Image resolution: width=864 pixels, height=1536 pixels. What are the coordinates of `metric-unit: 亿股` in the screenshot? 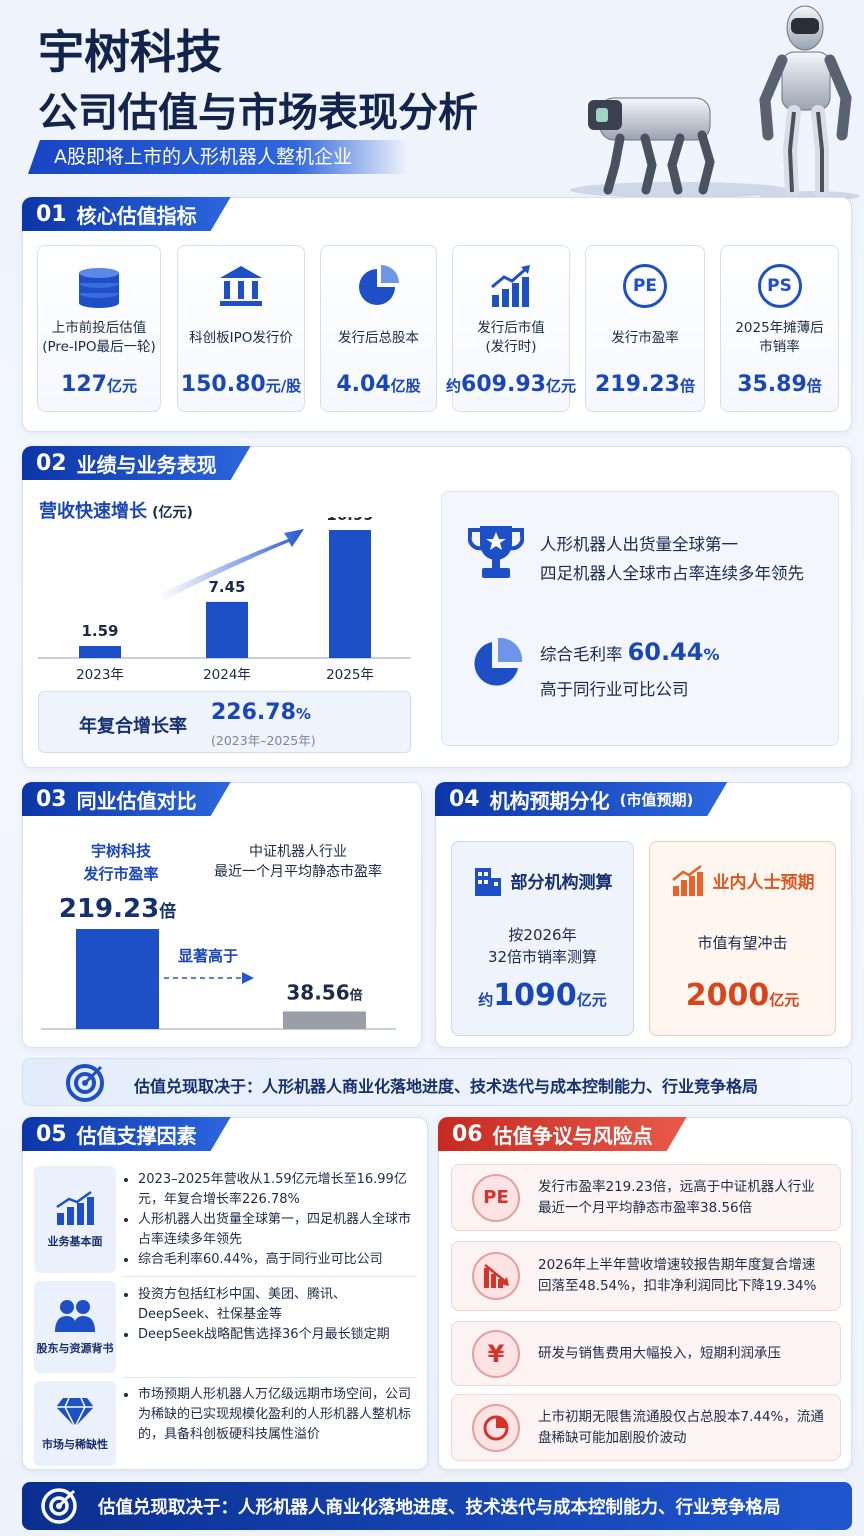 It's located at (405, 386).